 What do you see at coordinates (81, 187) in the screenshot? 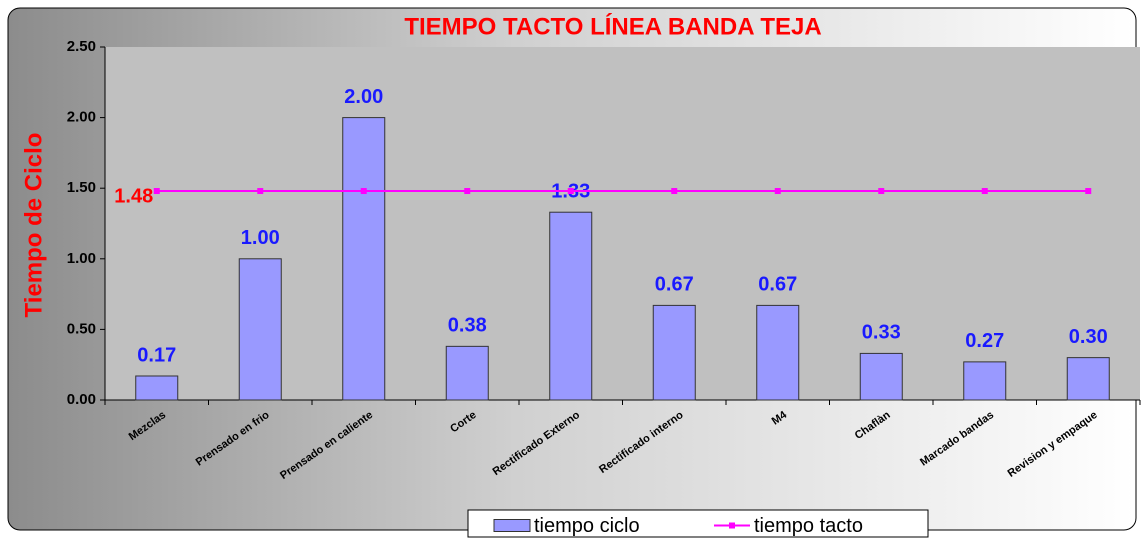
I see `y-tick-label: 1.50` at bounding box center [81, 187].